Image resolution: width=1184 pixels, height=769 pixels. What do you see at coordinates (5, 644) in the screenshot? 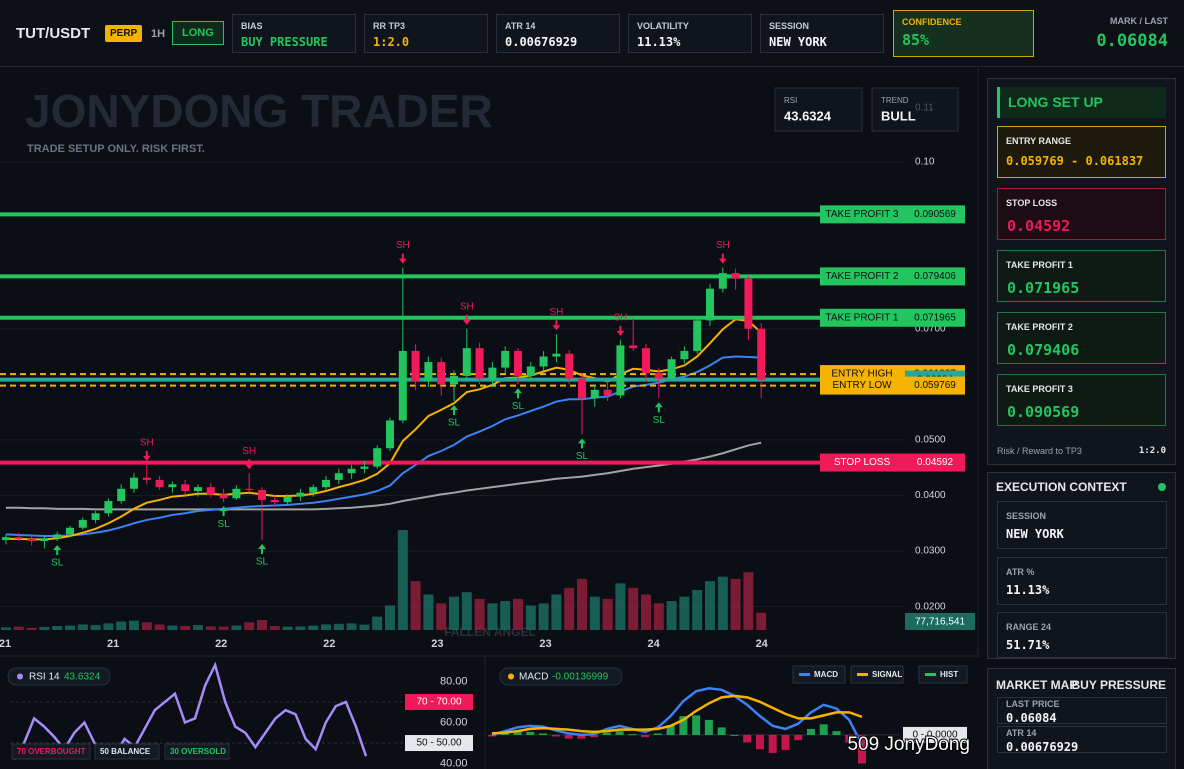
I see `x-tick-label: 21` at bounding box center [5, 644].